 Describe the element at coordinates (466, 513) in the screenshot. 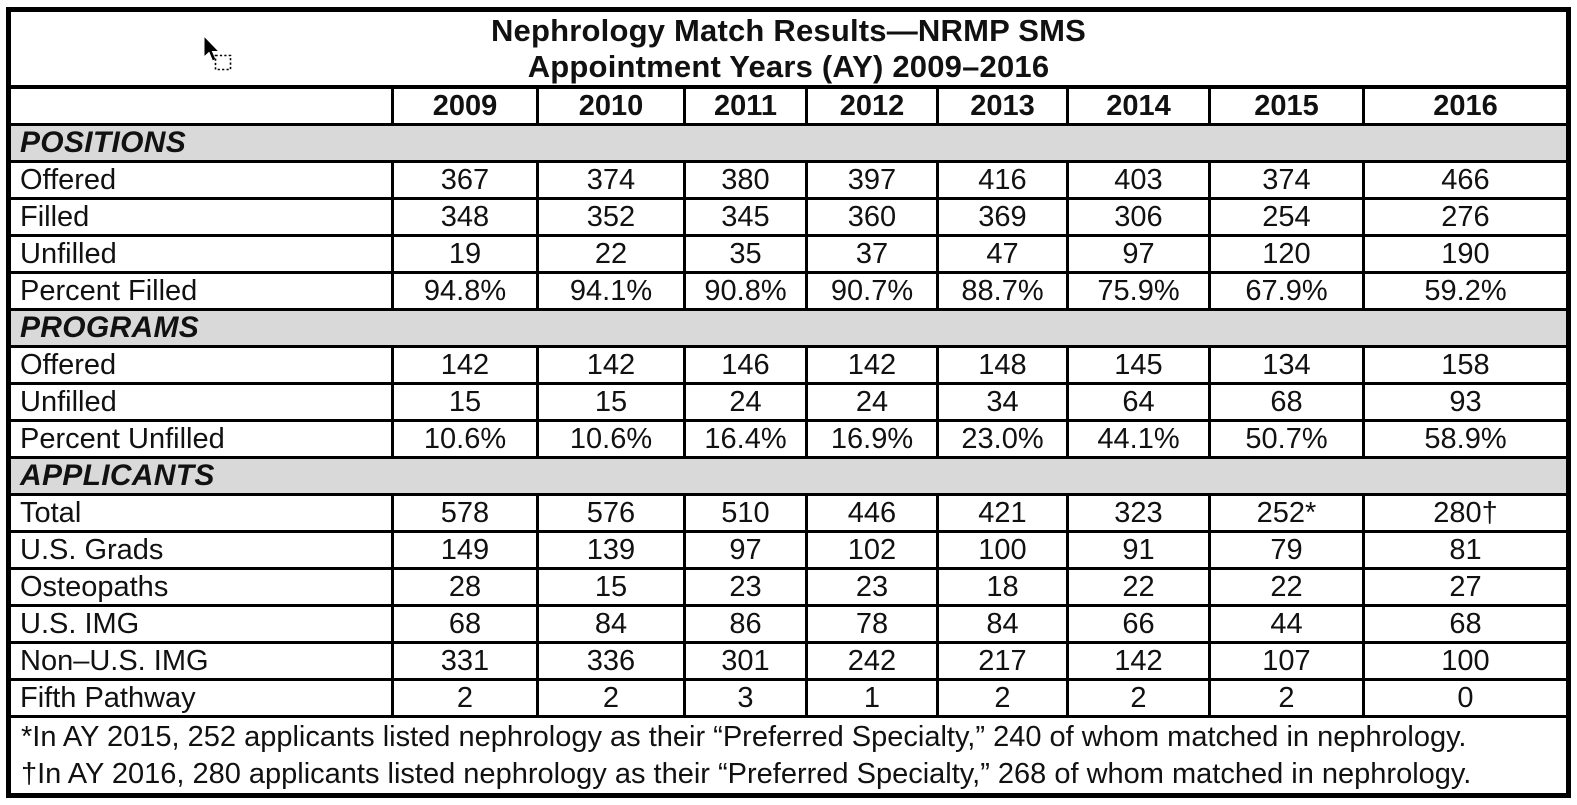

I see `cell-value: 578` at that location.